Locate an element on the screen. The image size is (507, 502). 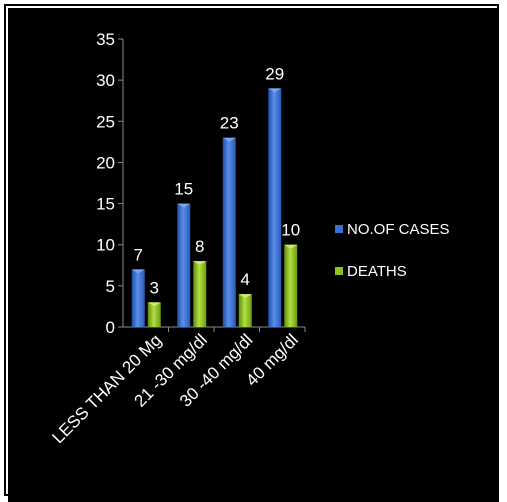
data-label: 15 is located at coordinates (183, 189).